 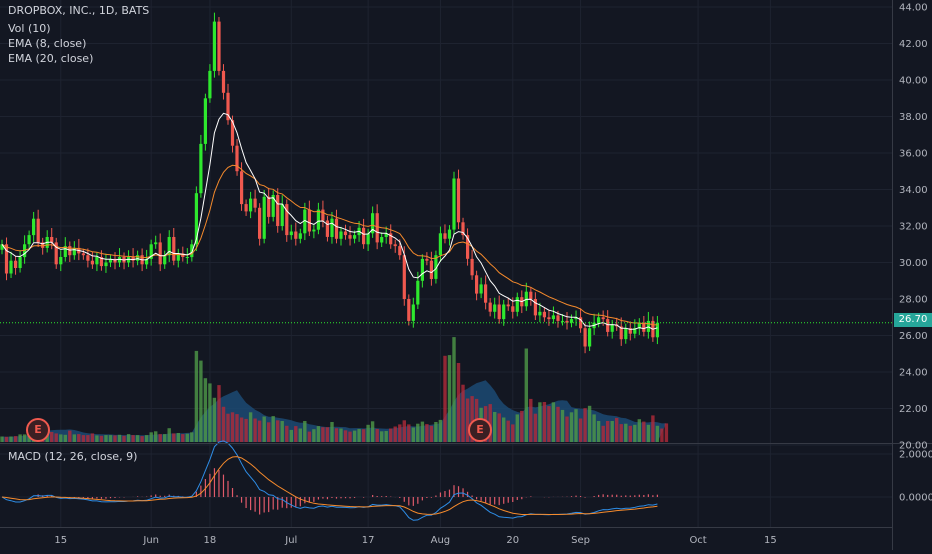 I want to click on earnings-badge-aug: E, so click(x=480, y=430).